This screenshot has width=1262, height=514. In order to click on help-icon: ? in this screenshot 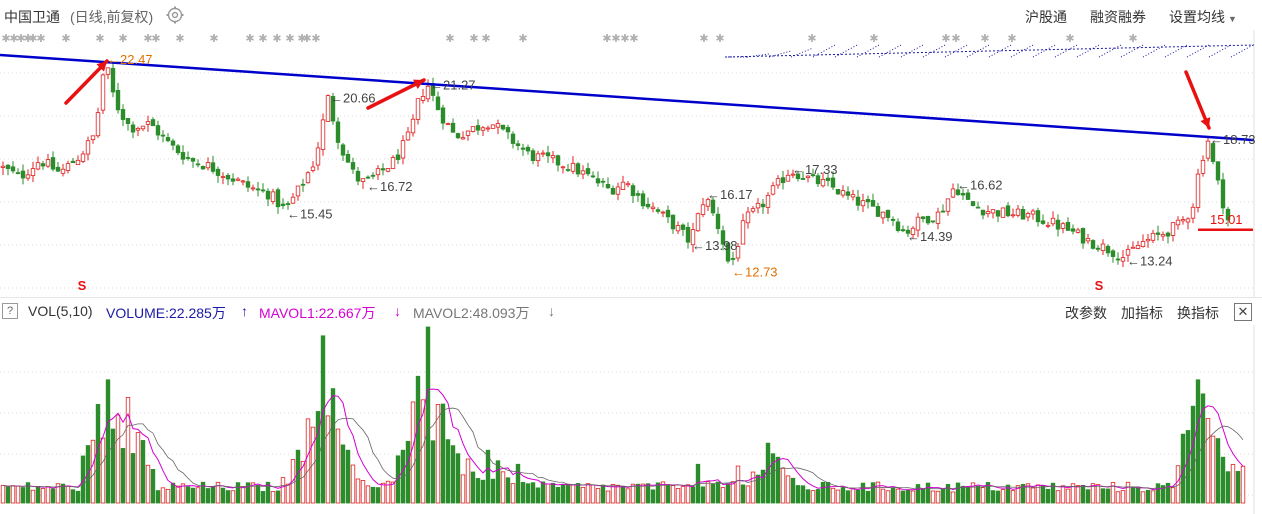, I will do `click(10, 311)`.